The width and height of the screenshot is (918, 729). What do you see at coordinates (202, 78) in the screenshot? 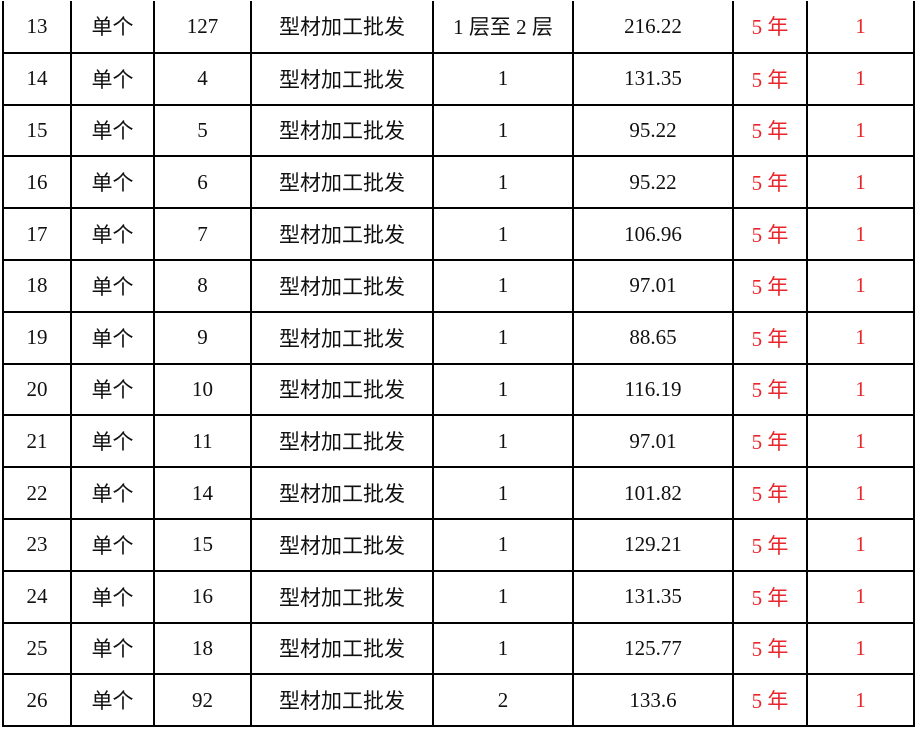
I see `unit-number-cell: 4` at bounding box center [202, 78].